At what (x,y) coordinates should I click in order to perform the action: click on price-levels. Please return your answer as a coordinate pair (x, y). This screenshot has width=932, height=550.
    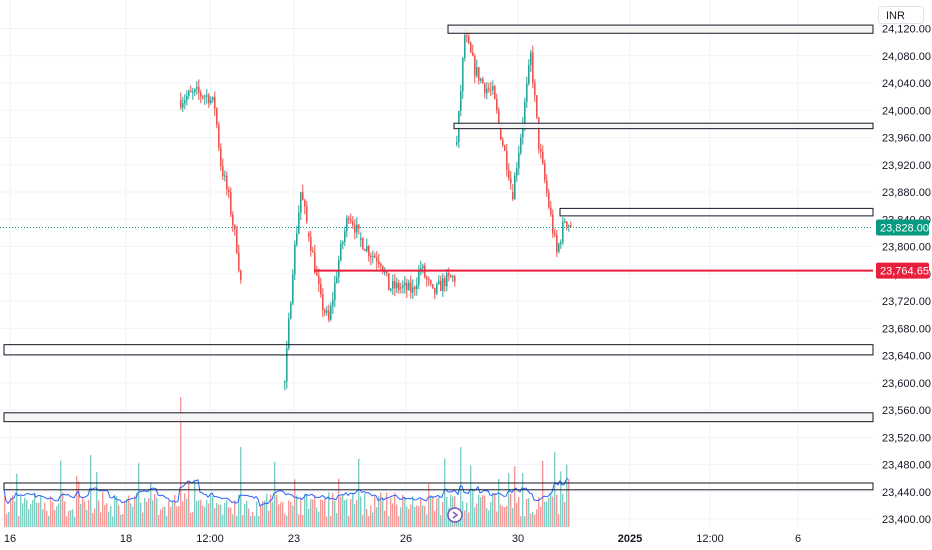
    Looking at the image, I should click on (436, 249).